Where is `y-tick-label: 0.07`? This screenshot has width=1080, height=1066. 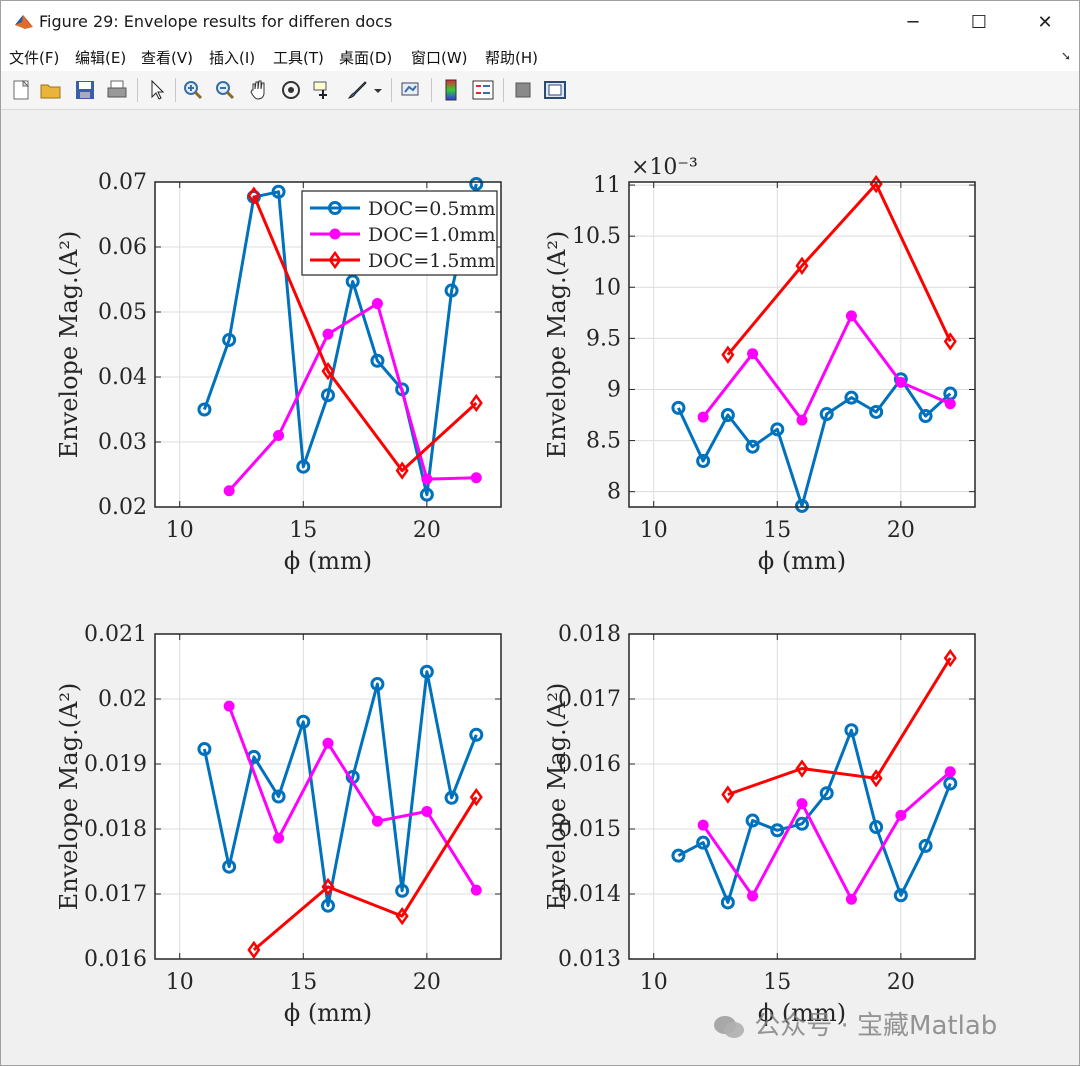 y-tick-label: 0.07 is located at coordinates (122, 182).